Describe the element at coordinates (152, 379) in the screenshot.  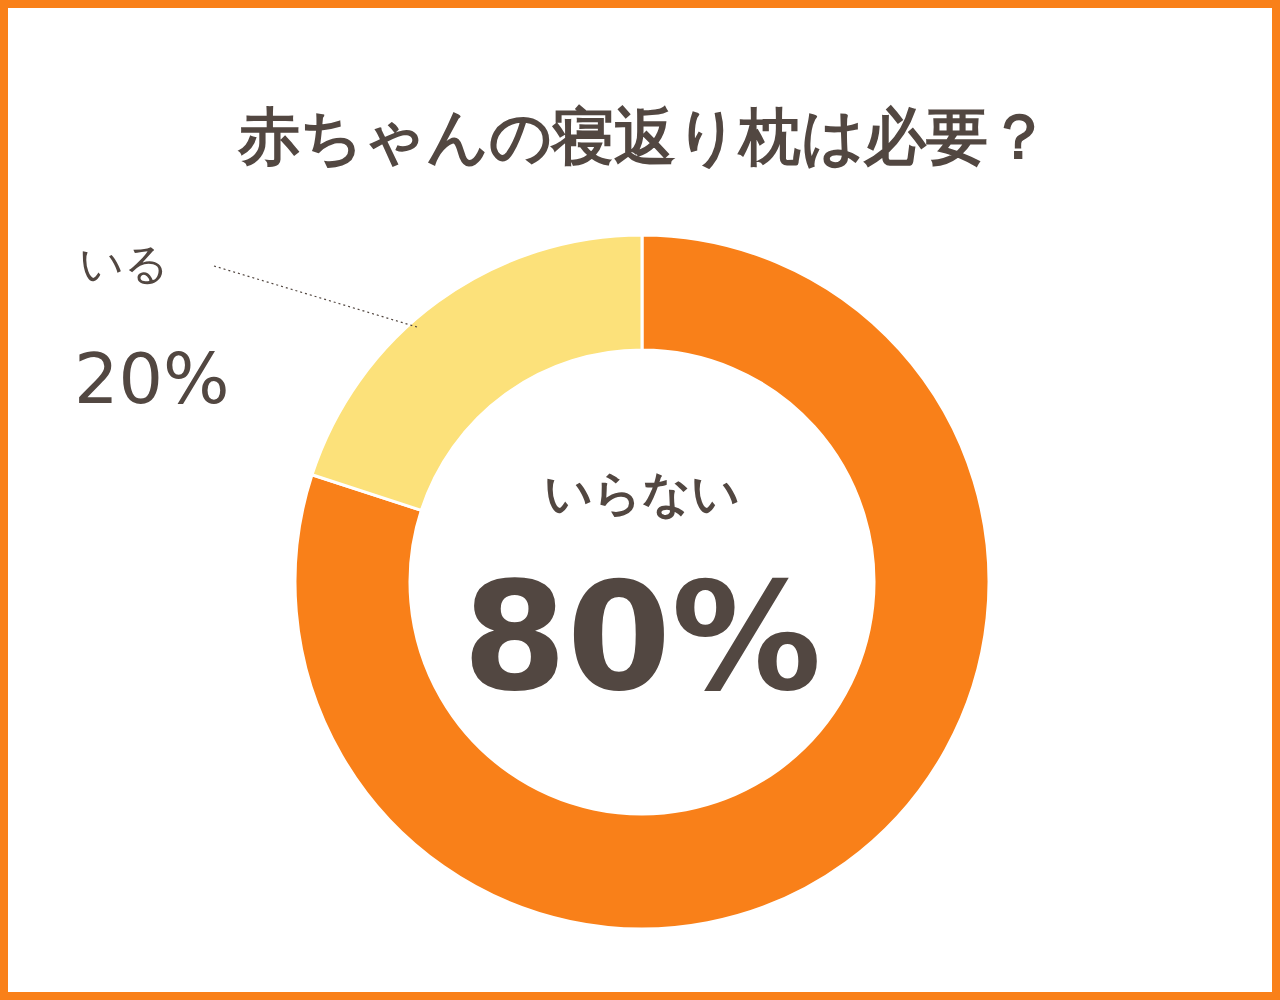
I see `data-label: 20%` at that location.